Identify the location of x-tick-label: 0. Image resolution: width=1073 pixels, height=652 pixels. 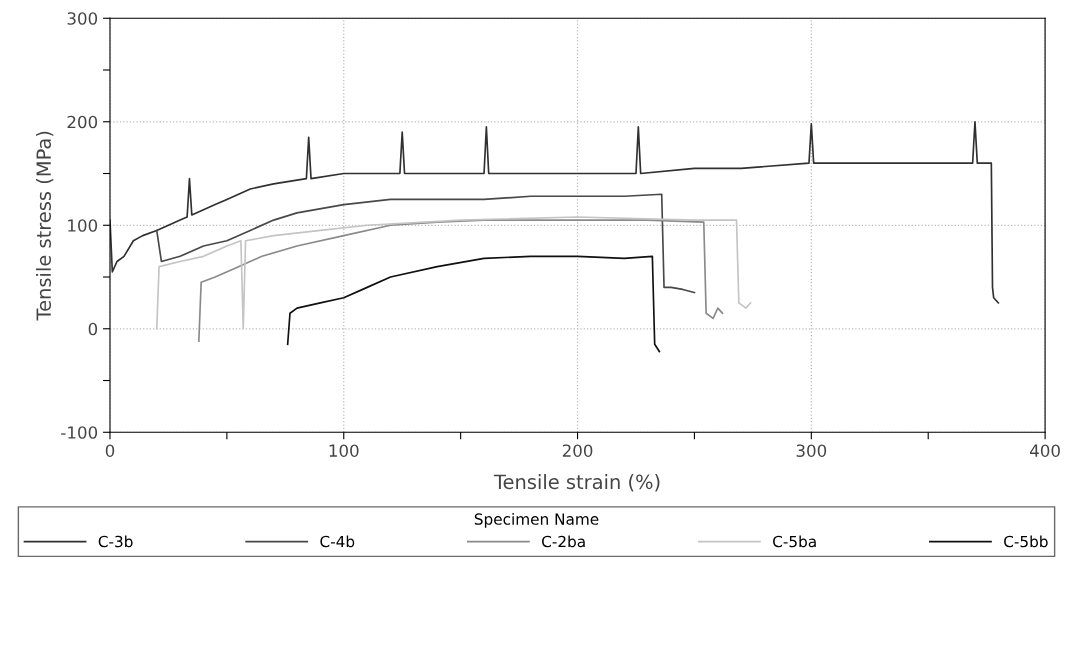
(110, 450).